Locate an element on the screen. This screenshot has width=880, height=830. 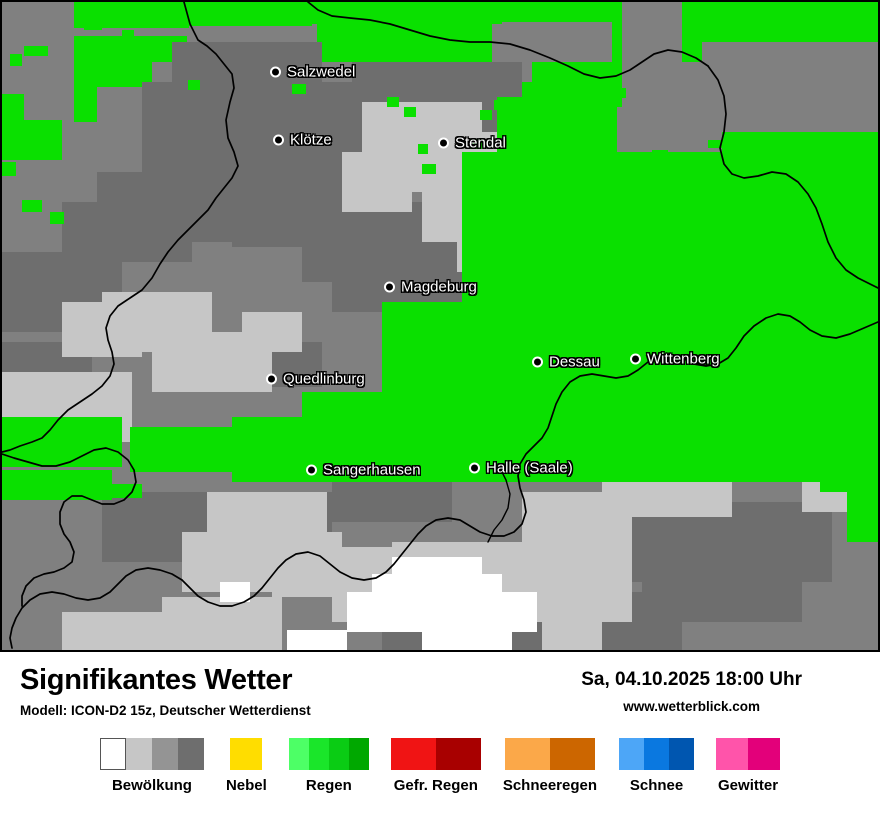
freezing-rain-swatch is located at coordinates (435, 754).